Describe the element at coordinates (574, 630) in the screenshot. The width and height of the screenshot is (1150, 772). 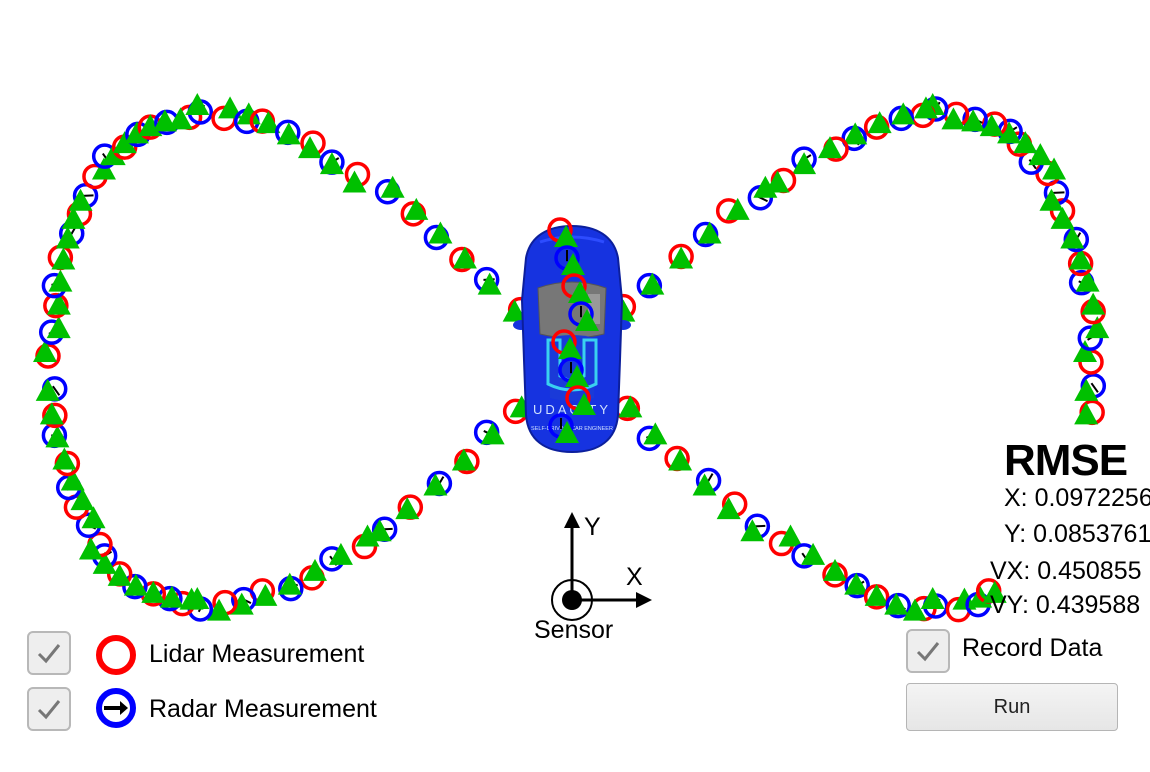
I see `sensor-label: Sensor` at that location.